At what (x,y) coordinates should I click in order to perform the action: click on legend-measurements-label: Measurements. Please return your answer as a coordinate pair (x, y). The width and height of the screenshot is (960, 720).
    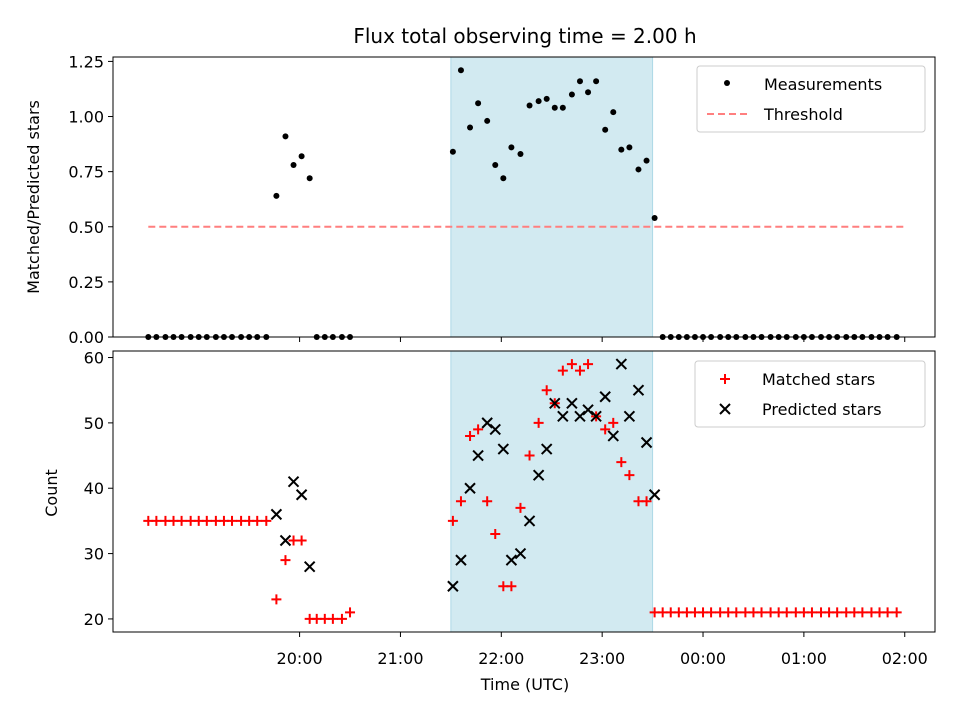
    Looking at the image, I should click on (823, 84).